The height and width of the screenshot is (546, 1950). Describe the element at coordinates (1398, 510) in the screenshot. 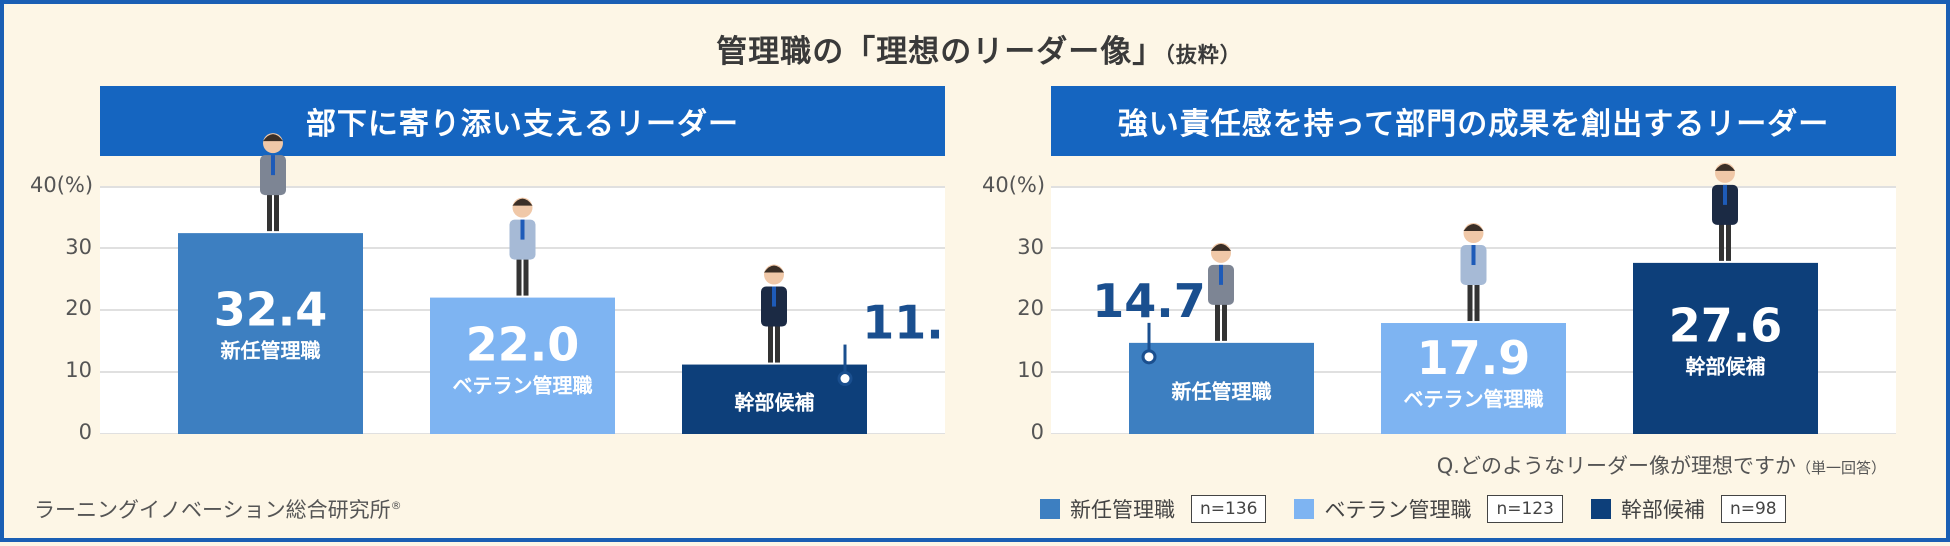

I see `legend-label: ベテラン管理職` at that location.